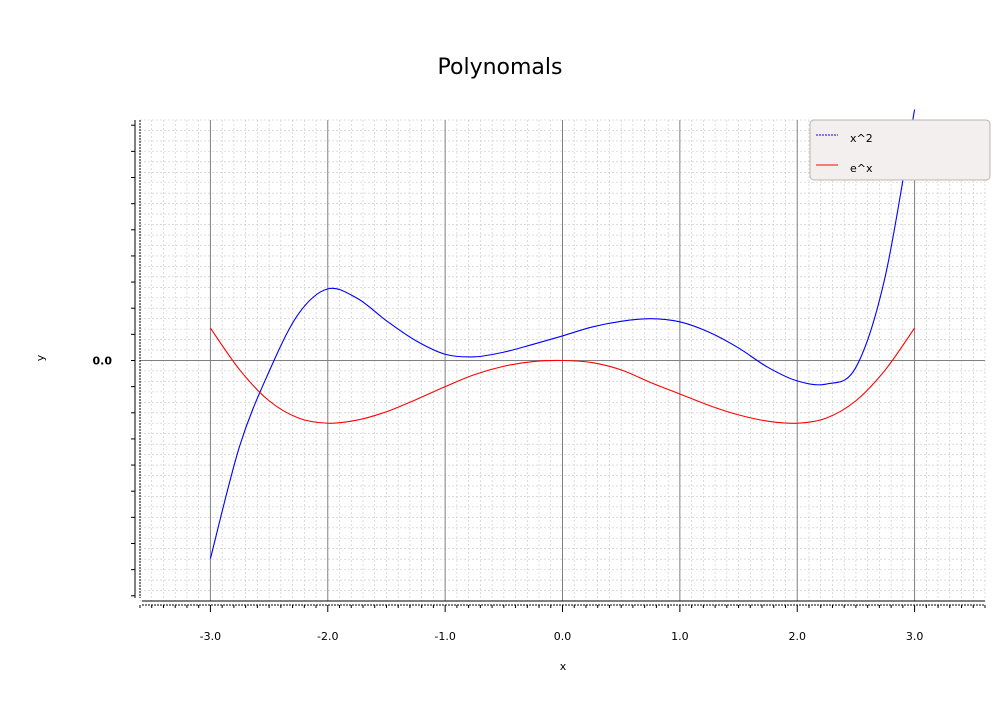  What do you see at coordinates (40, 357) in the screenshot?
I see `y-axis-label: y` at bounding box center [40, 357].